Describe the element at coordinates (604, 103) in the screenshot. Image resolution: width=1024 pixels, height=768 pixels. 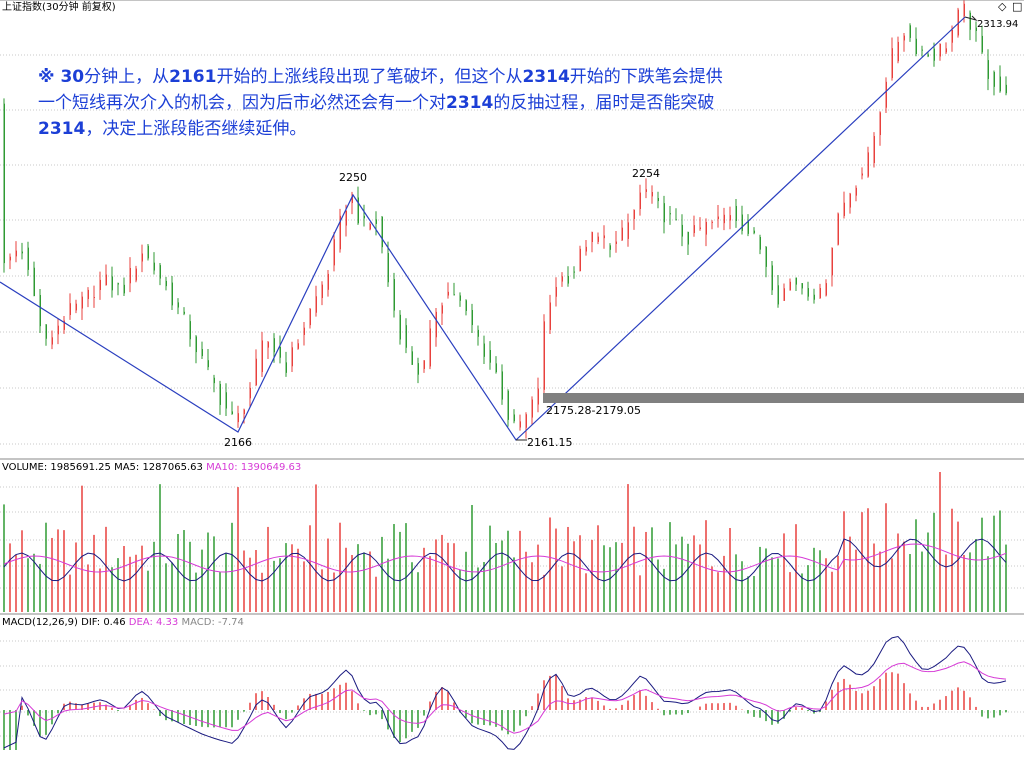
I see `annotation-part: 的反抽过程，届时是否能突破` at that location.